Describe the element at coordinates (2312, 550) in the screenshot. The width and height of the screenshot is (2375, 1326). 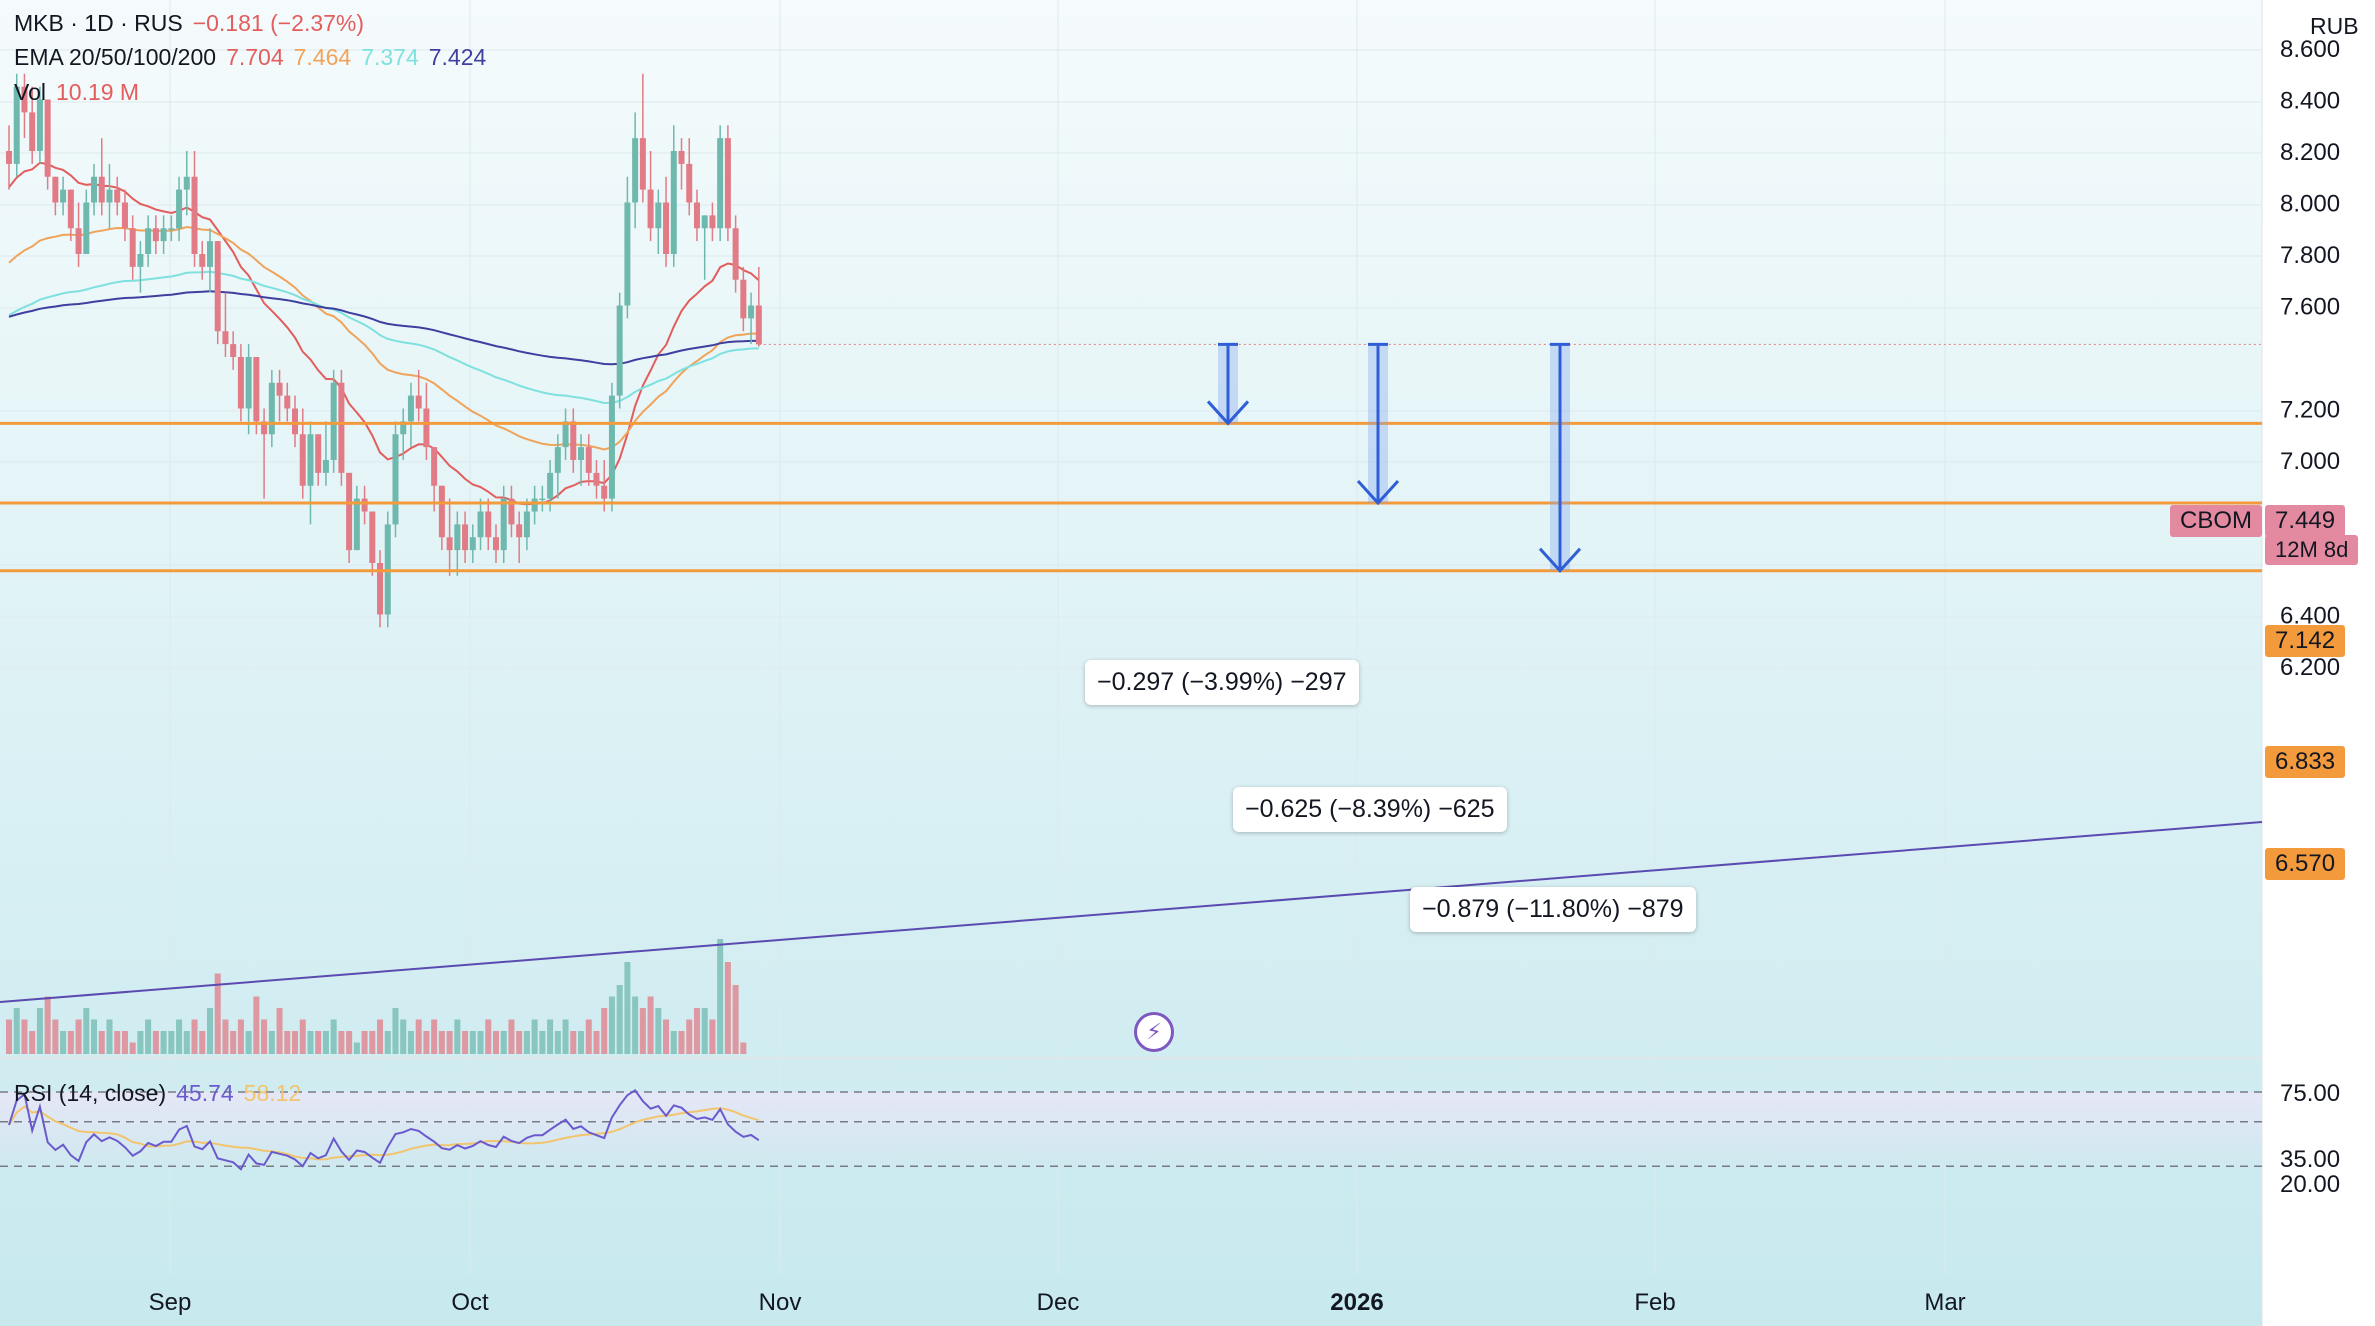
I see `countdown-tag: 12M 8d` at that location.